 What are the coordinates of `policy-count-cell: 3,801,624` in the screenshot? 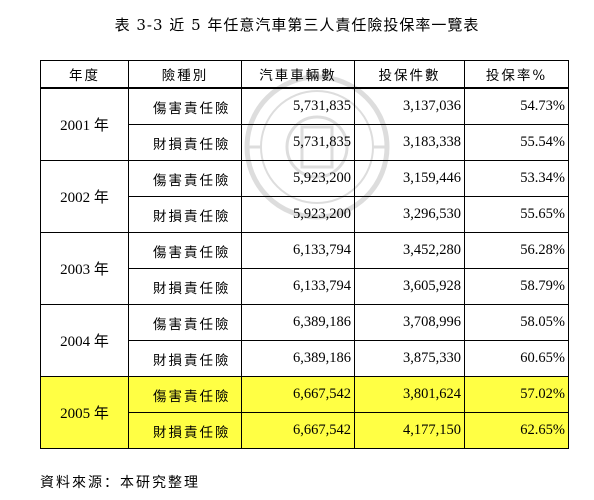 It's located at (409, 394).